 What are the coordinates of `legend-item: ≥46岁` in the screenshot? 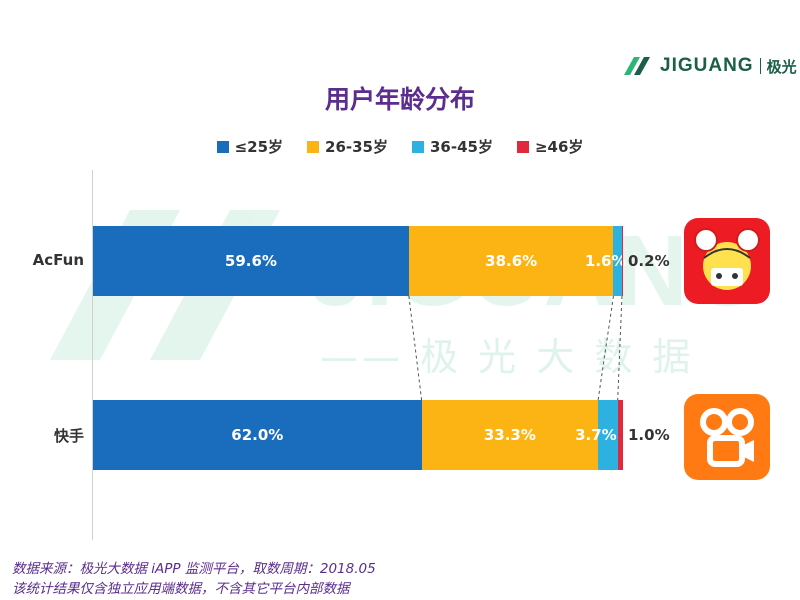 It's located at (550, 146).